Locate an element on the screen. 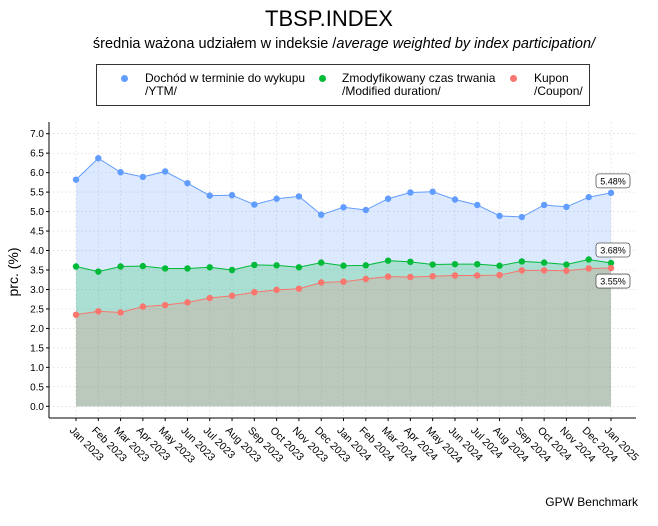  legend-key-ytm is located at coordinates (124, 78).